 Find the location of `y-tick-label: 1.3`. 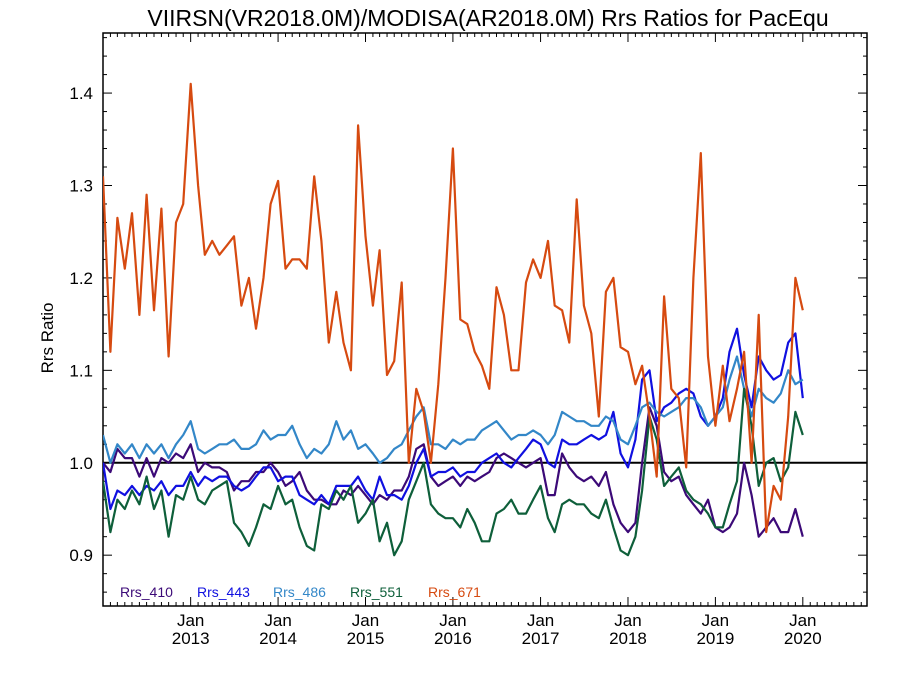

y-tick-label: 1.3 is located at coordinates (81, 185).